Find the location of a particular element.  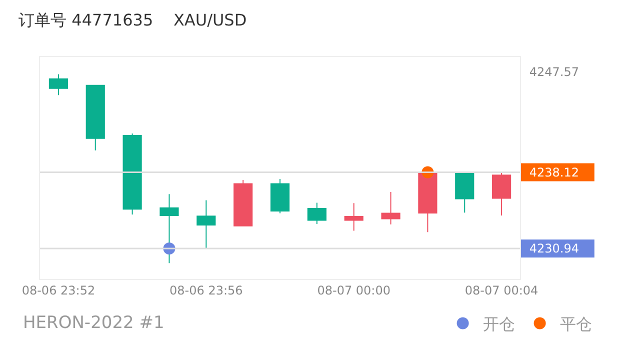

legend-label: 平仓 is located at coordinates (576, 324).